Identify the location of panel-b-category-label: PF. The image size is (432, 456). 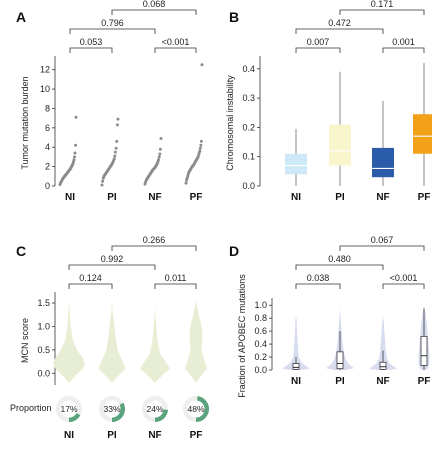
(424, 197).